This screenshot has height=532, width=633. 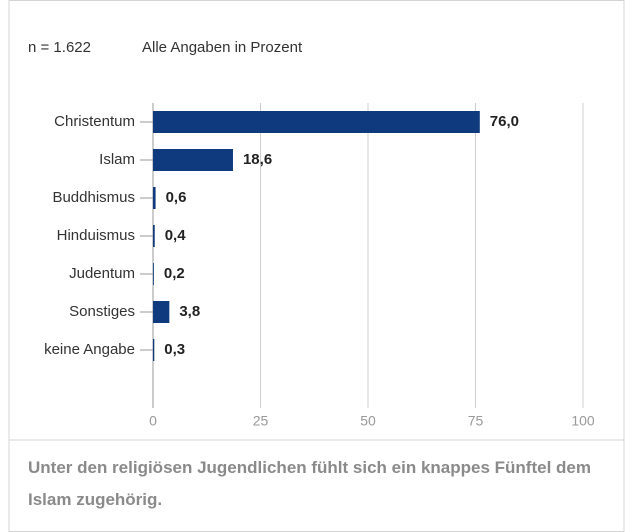 I want to click on y-tick-label: Hinduismus, so click(x=96, y=235).